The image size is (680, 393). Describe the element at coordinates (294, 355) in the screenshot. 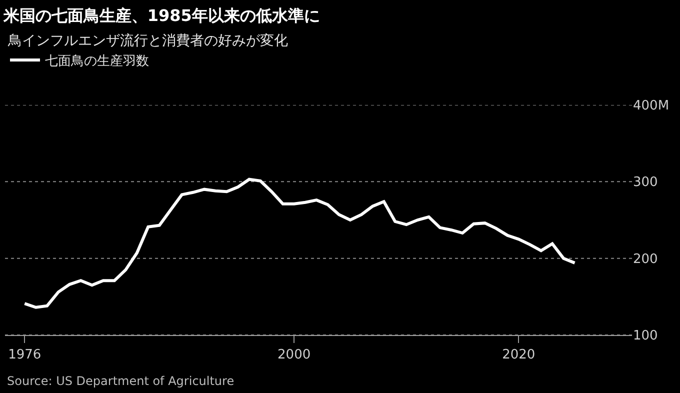

I see `x-tick-label: 2000` at that location.